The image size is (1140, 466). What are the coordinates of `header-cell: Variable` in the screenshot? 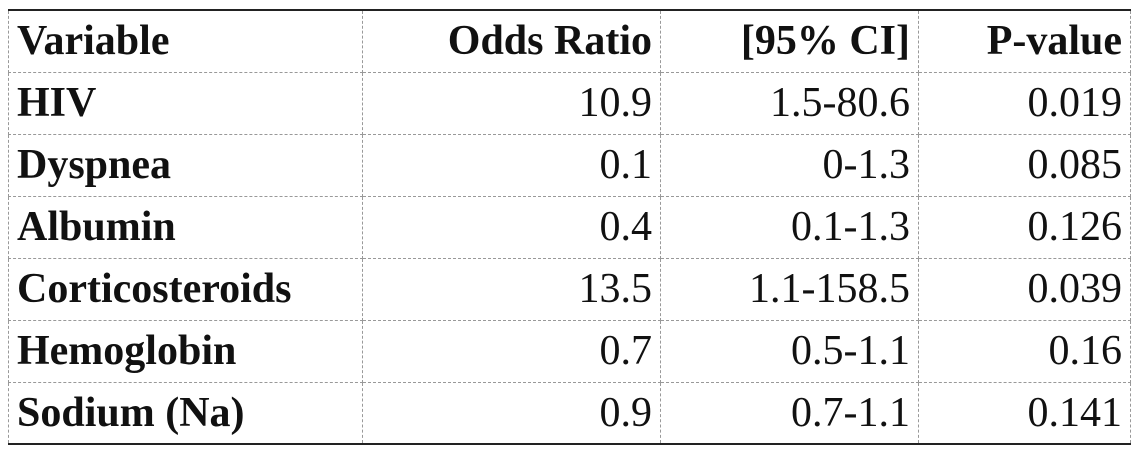 It's located at (185, 41).